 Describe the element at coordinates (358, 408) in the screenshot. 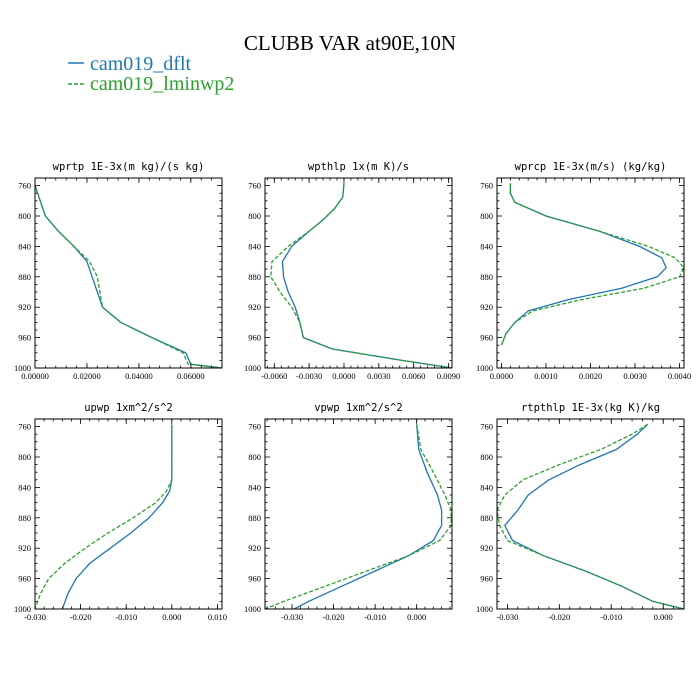

I see `panel-title: vpwp 1xm^2/s^2` at that location.